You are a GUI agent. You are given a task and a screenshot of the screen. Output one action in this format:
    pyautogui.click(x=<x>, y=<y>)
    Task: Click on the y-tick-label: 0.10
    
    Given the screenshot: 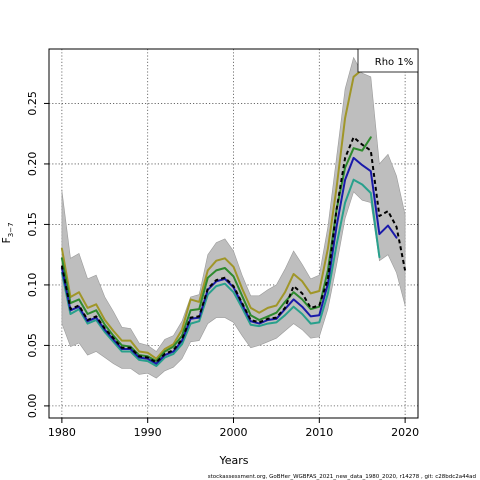 What is the action you would take?
    pyautogui.click(x=32, y=285)
    